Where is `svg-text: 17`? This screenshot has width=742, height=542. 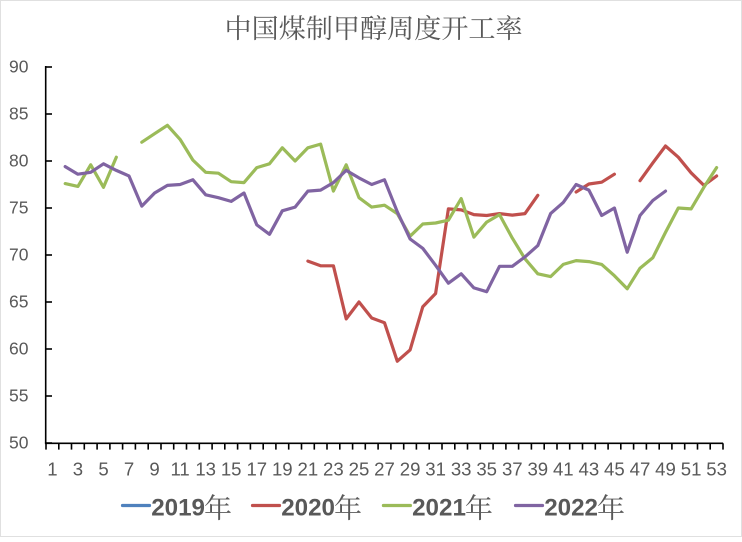
svg-text: 17 is located at coordinates (256, 469).